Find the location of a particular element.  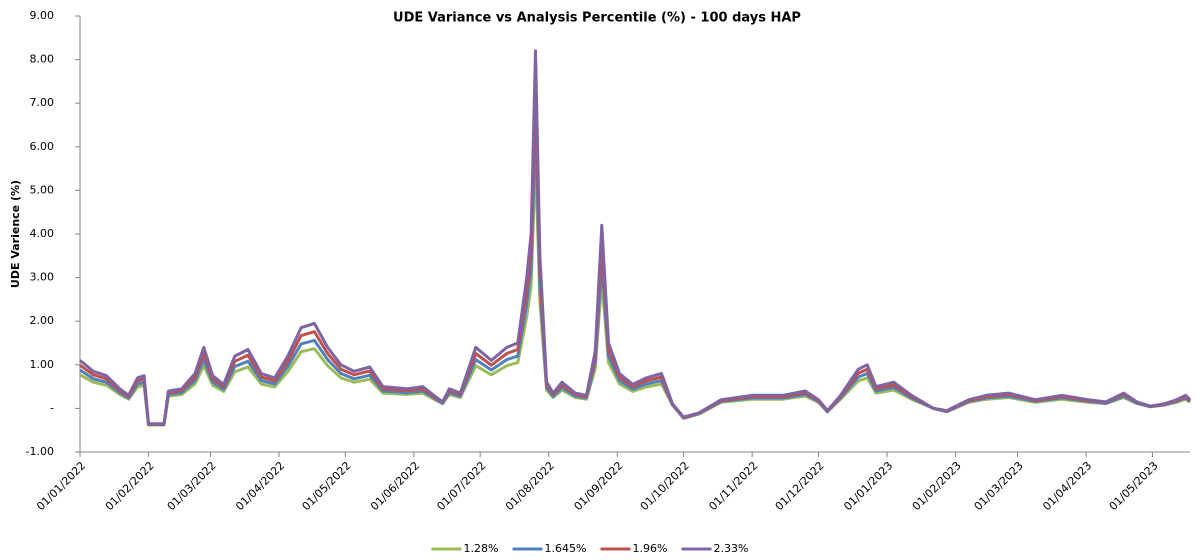

legend-label: 1.96% is located at coordinates (650, 548).